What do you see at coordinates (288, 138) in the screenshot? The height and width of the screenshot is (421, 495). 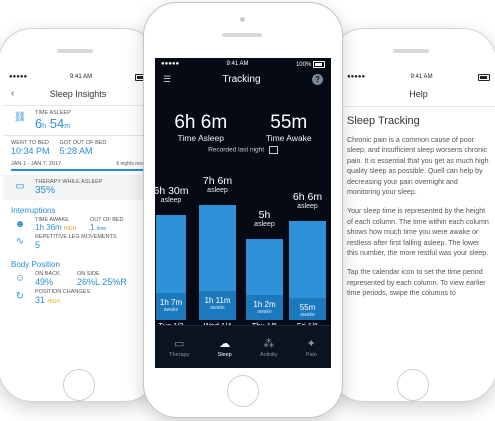 I see `time-awake-label: Time Awake` at bounding box center [288, 138].